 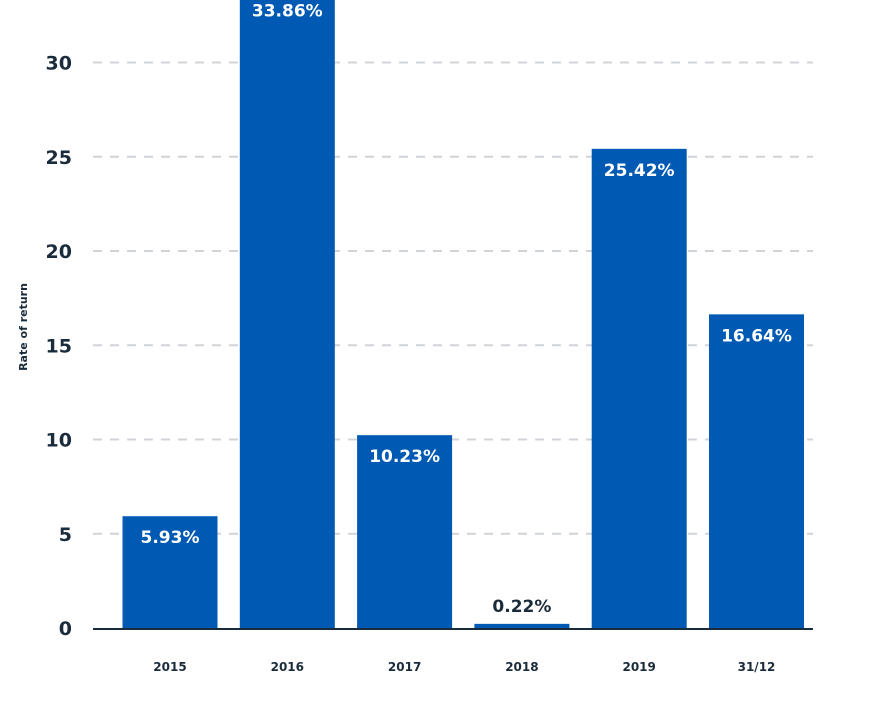 I want to click on data-label: 33.86%, so click(x=287, y=12).